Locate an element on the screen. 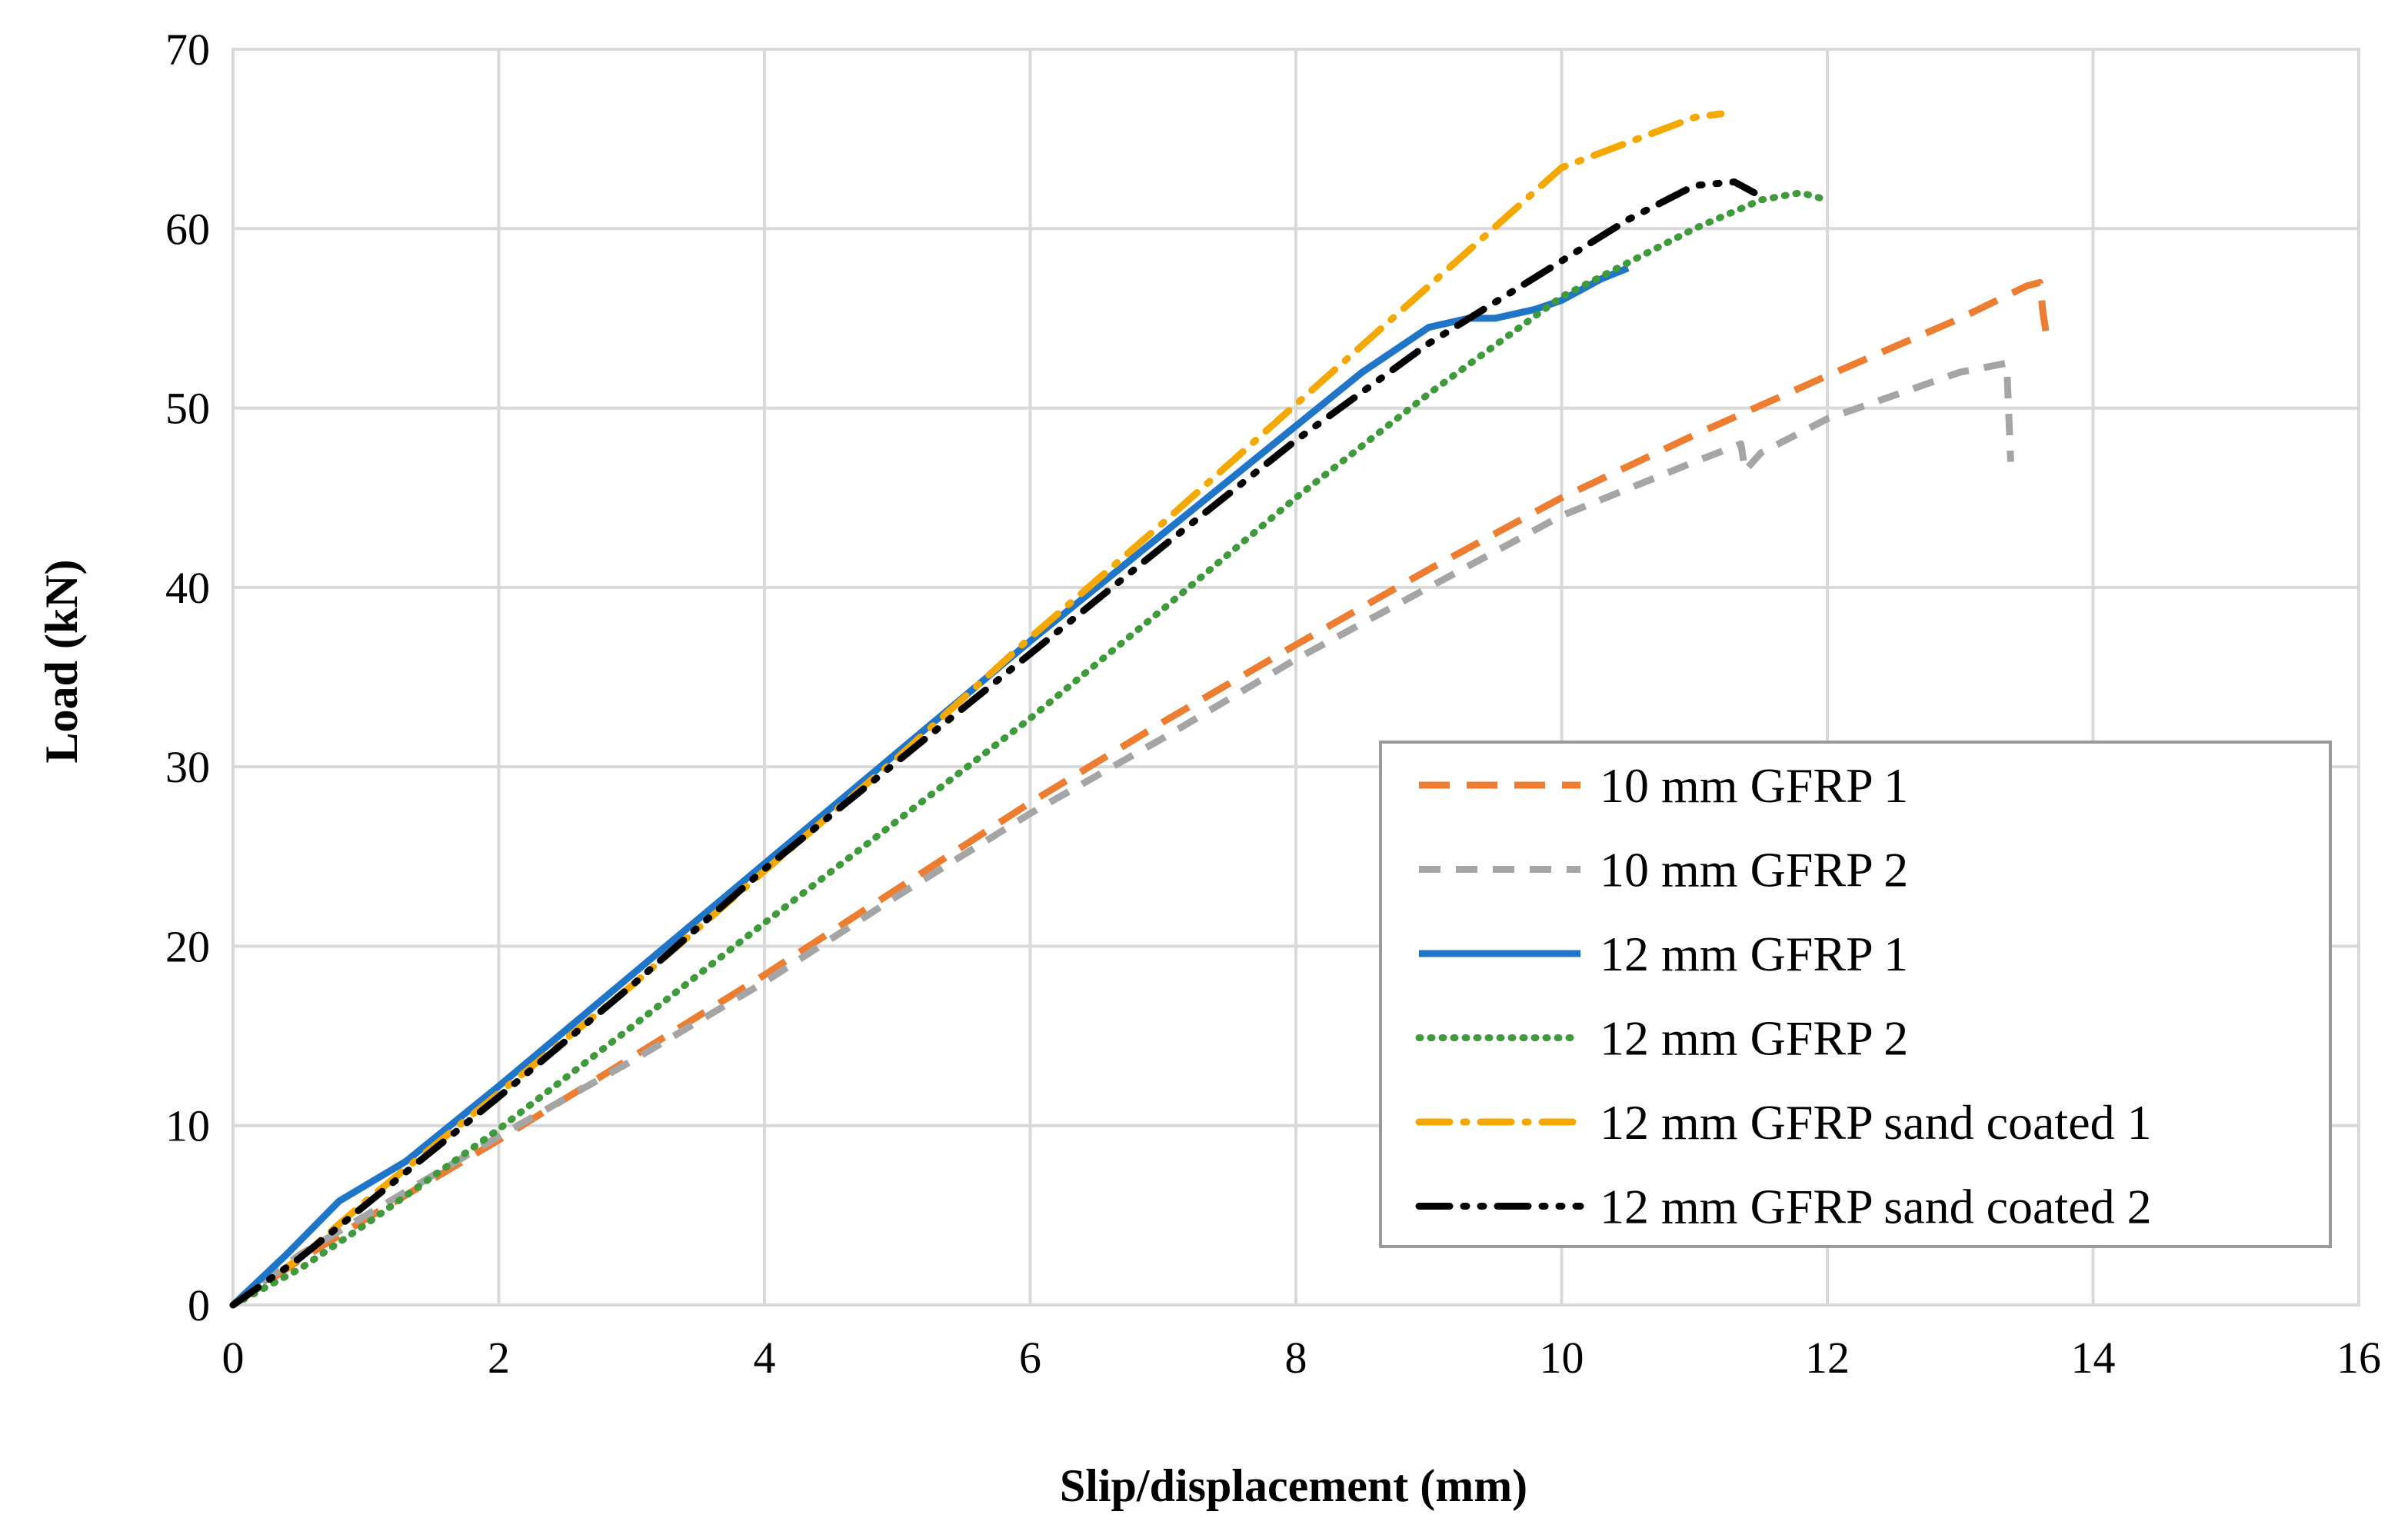 The image size is (2408, 1538). legend-label: 10 mm GFRP 1 is located at coordinates (1754, 785).